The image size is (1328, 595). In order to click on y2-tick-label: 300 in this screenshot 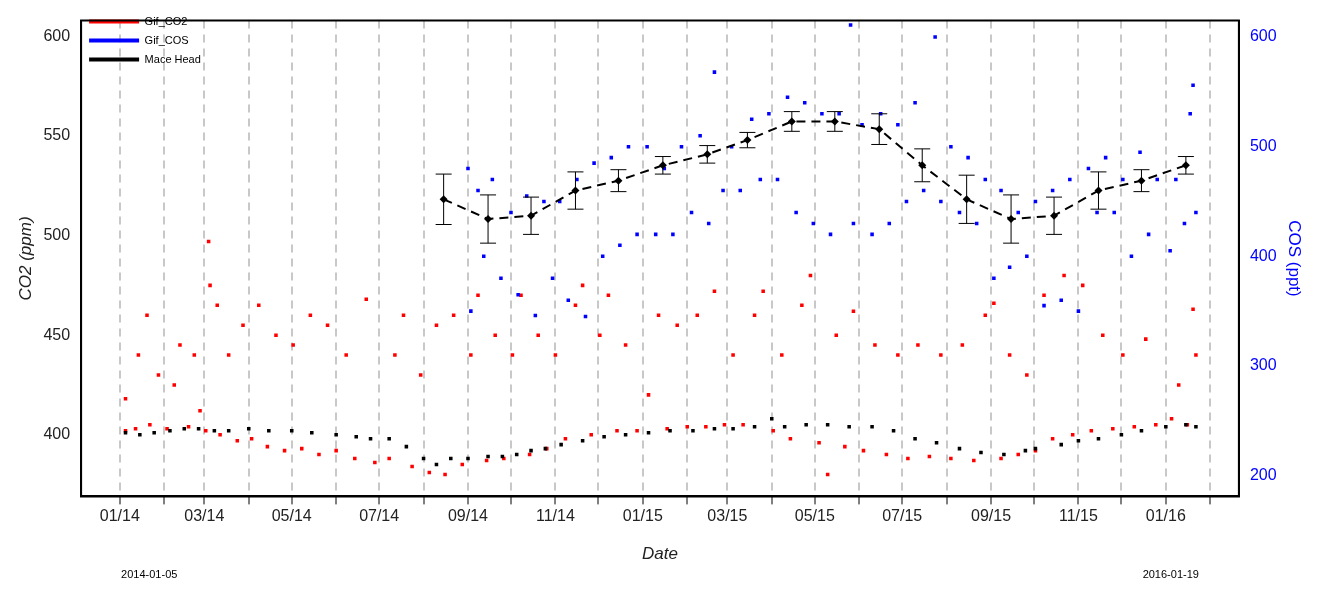, I will do `click(1263, 365)`.